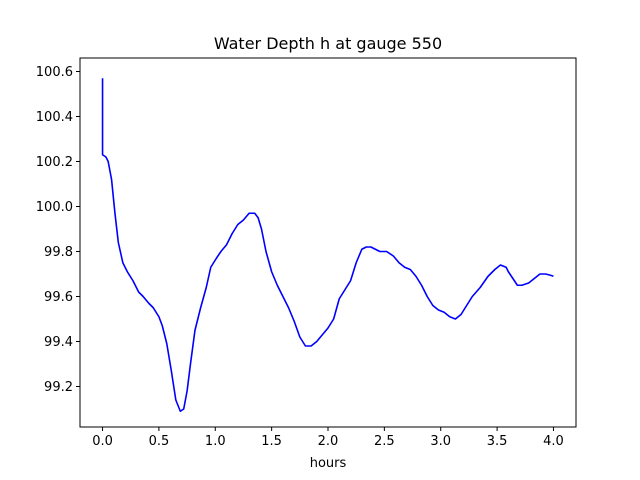 This screenshot has width=640, height=480. I want to click on x-tick-label: 3.5, so click(497, 441).